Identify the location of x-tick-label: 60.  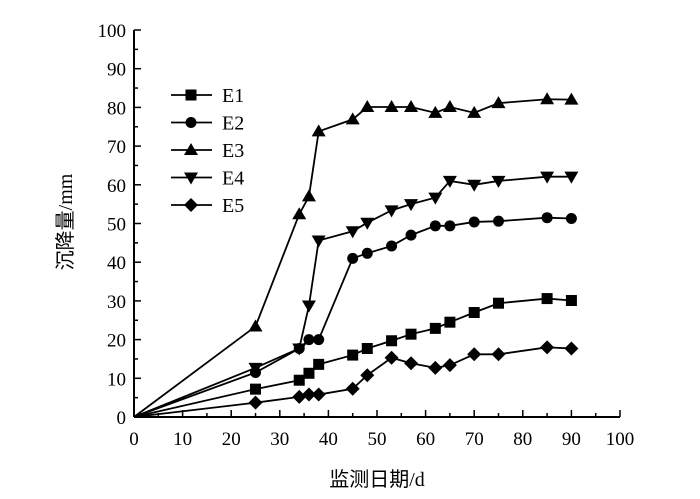
(425, 439).